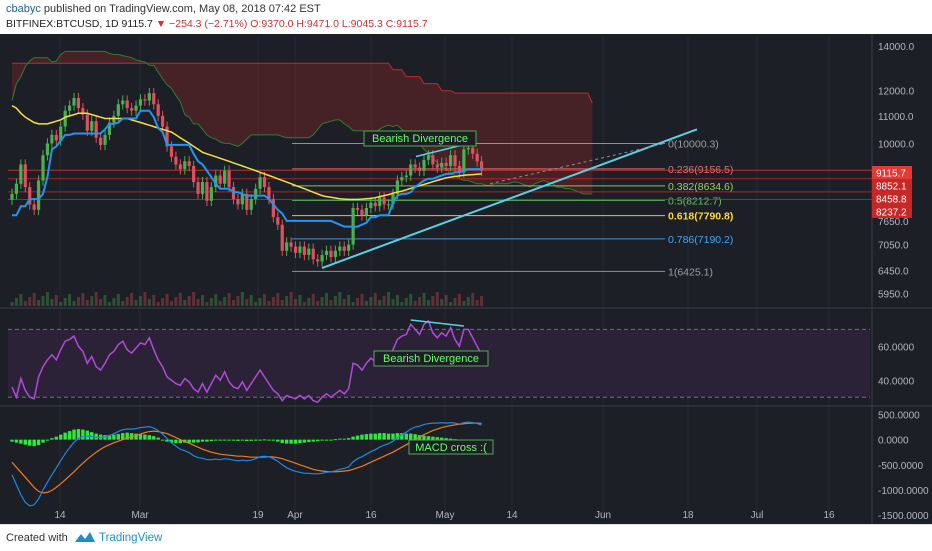 The width and height of the screenshot is (932, 551). What do you see at coordinates (893, 222) in the screenshot?
I see `price-axis-tick-label: 7650.0` at bounding box center [893, 222].